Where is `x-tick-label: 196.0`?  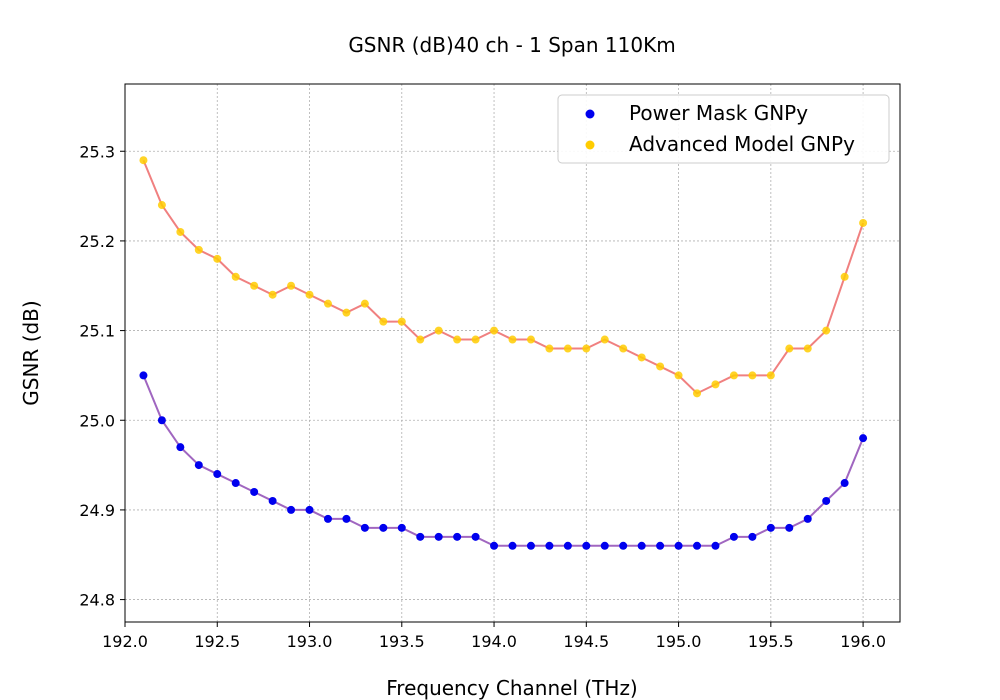 x-tick-label: 196.0 is located at coordinates (863, 641).